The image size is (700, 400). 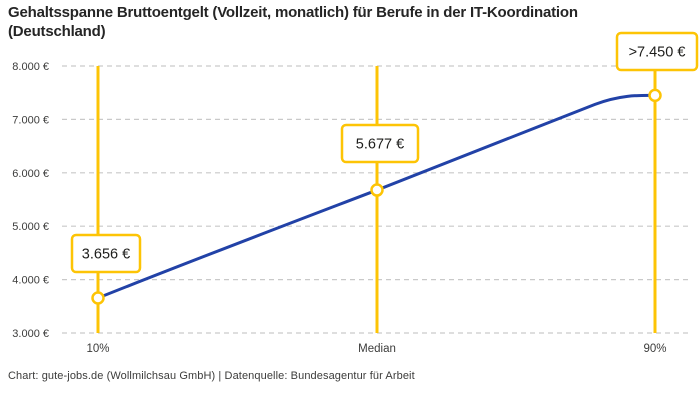 I want to click on value-label: 5.677 €, so click(x=380, y=145).